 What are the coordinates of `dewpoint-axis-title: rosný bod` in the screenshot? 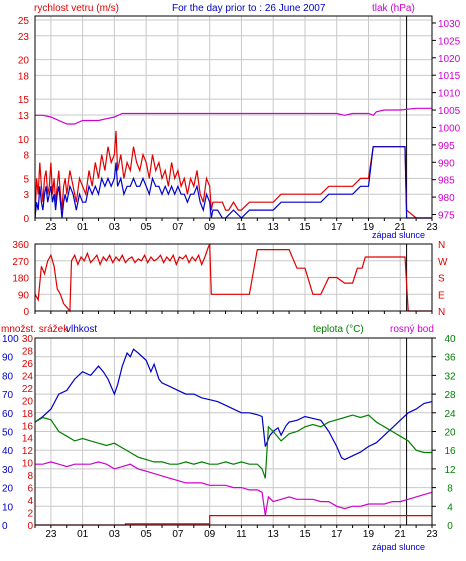 It's located at (412, 329).